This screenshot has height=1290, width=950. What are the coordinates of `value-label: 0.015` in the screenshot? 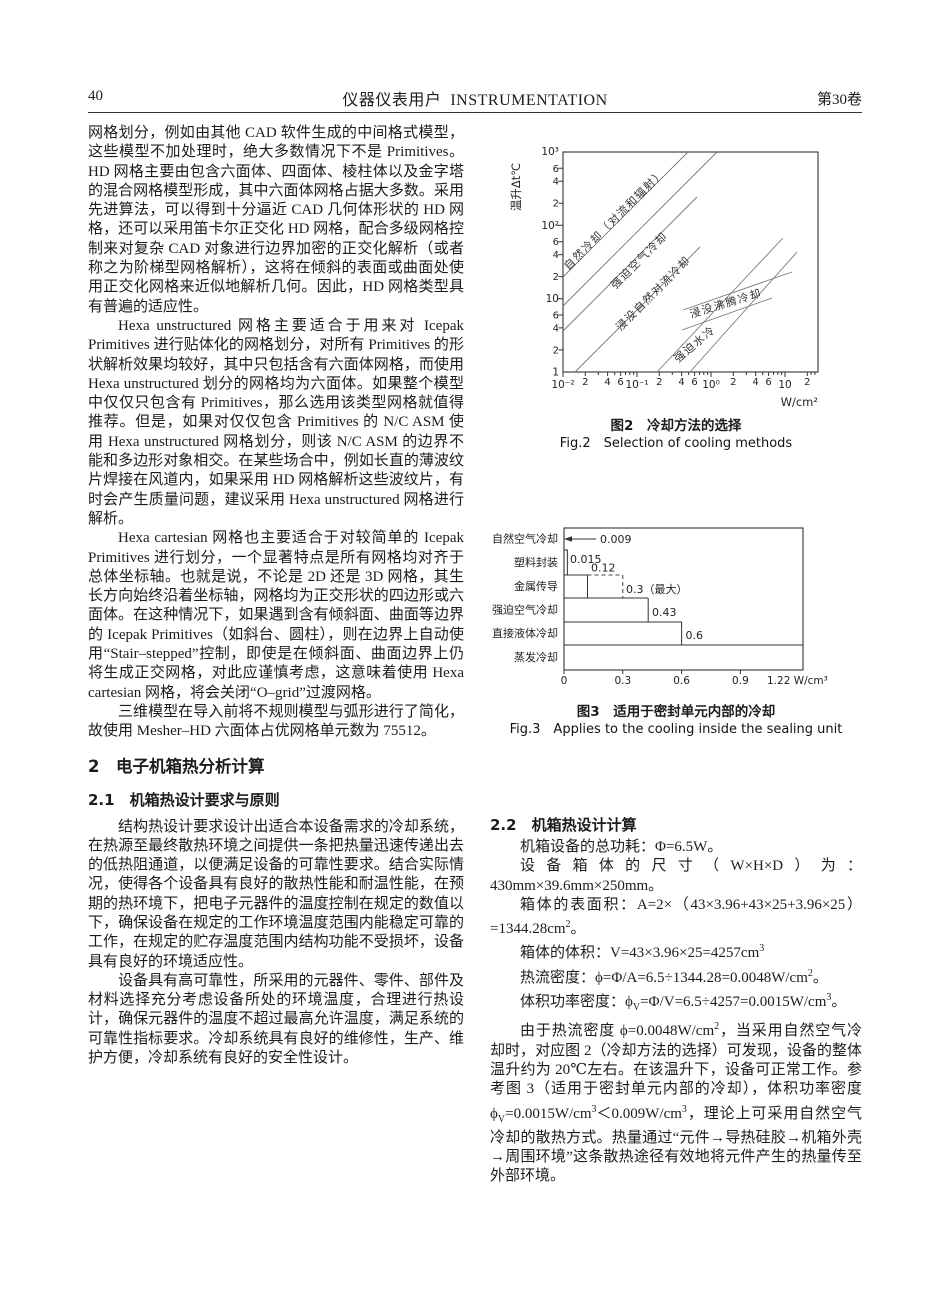 It's located at (586, 559).